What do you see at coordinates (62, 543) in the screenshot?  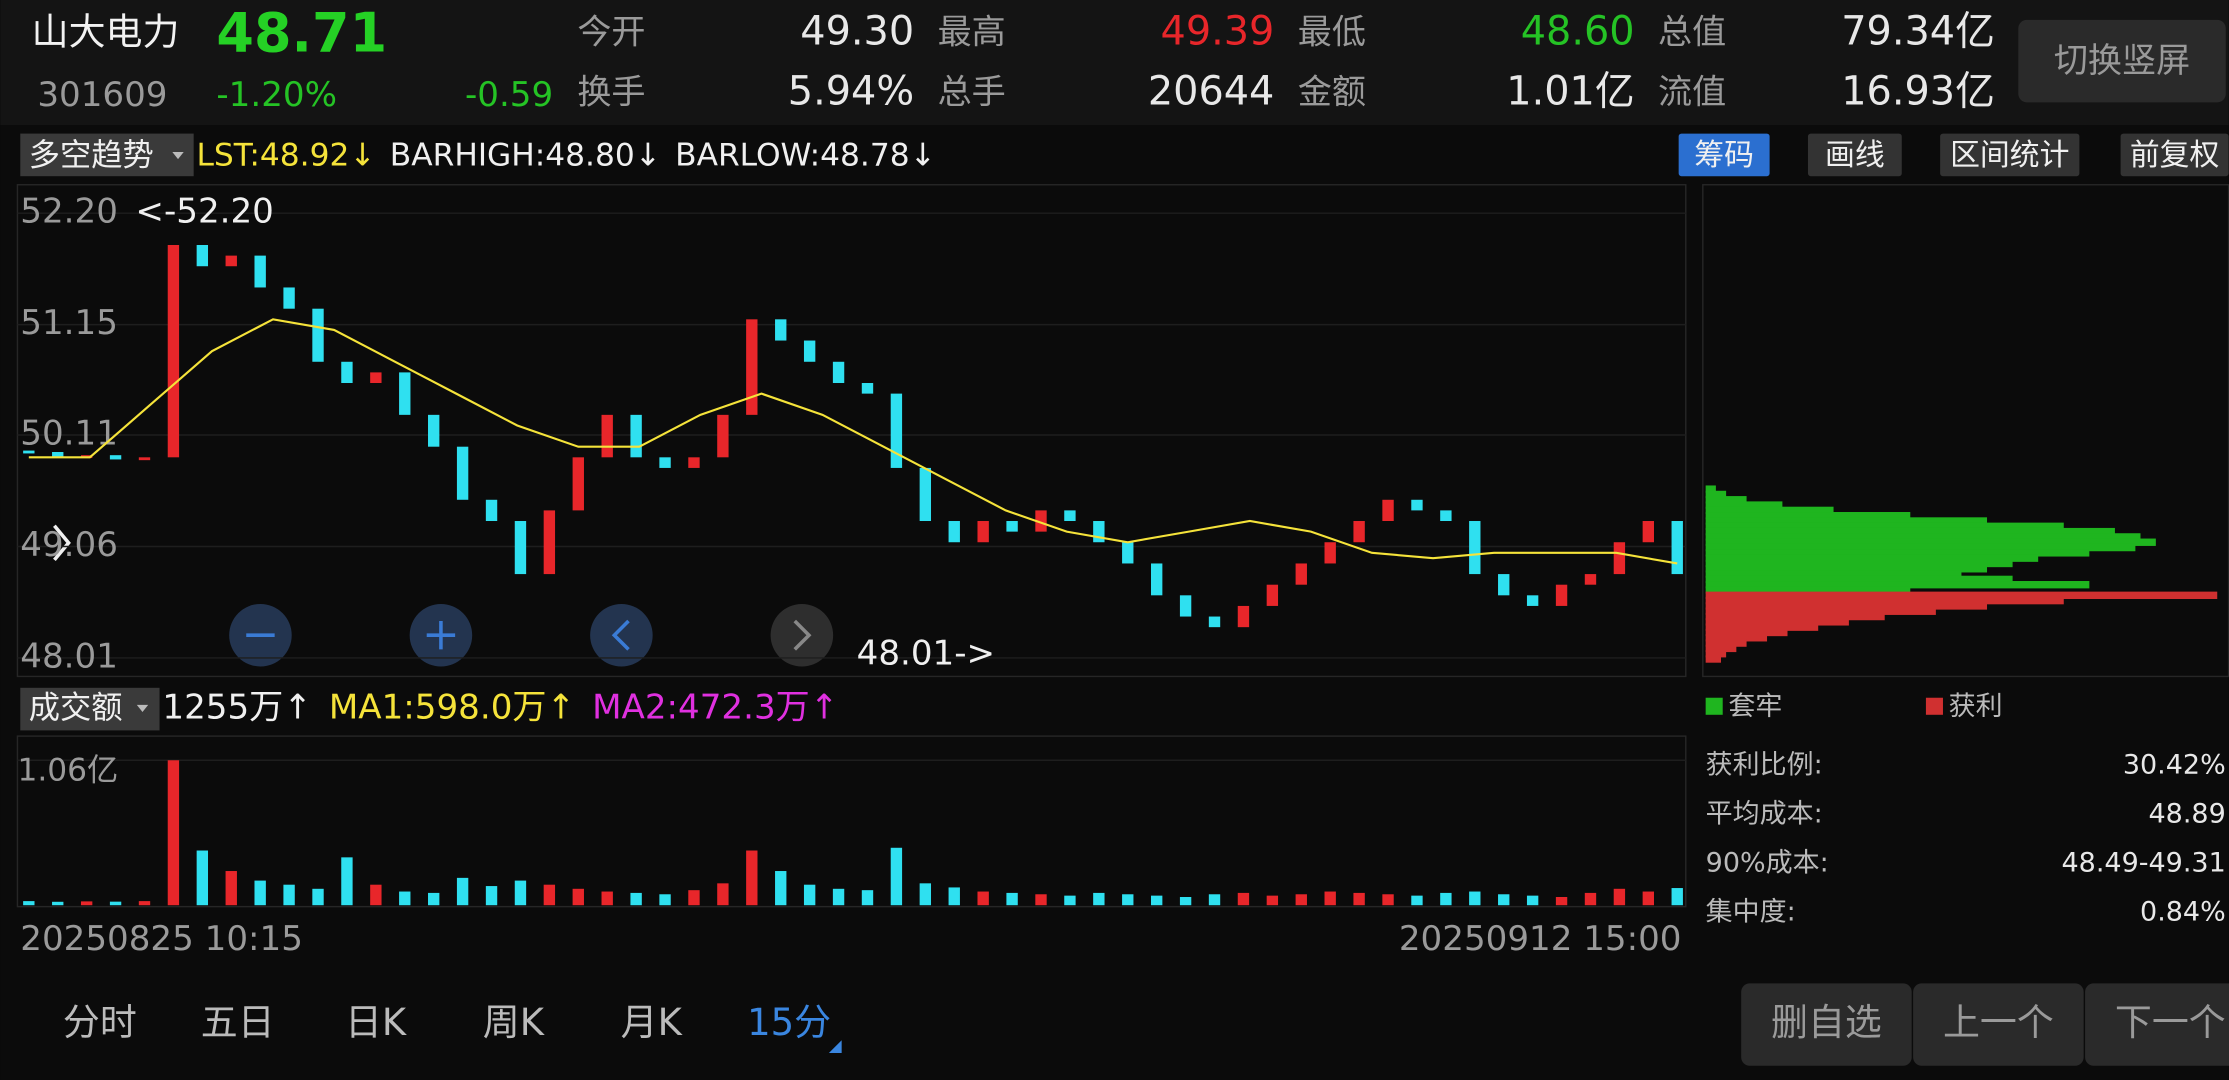 I see `expand-icon` at bounding box center [62, 543].